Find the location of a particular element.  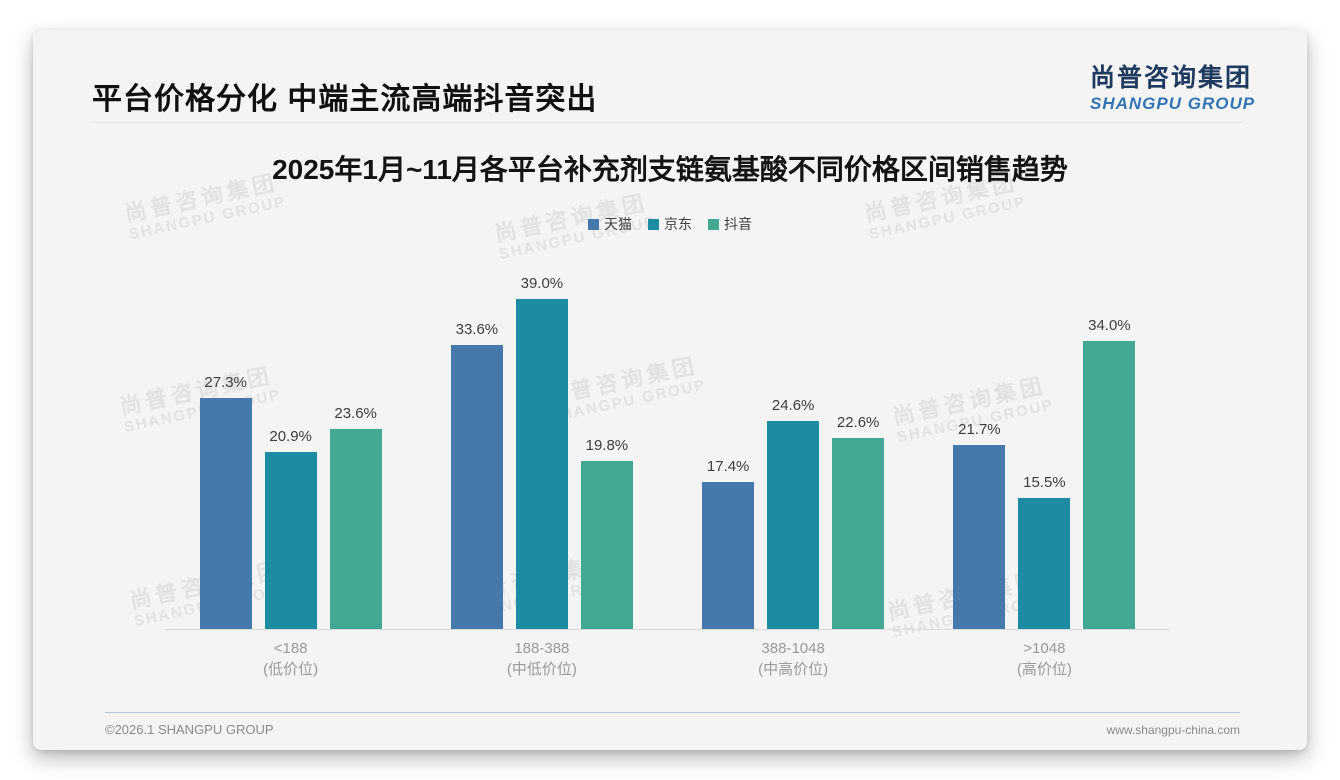

footer-copyright: ©2026.1 SHANGPU GROUP is located at coordinates (189, 729).